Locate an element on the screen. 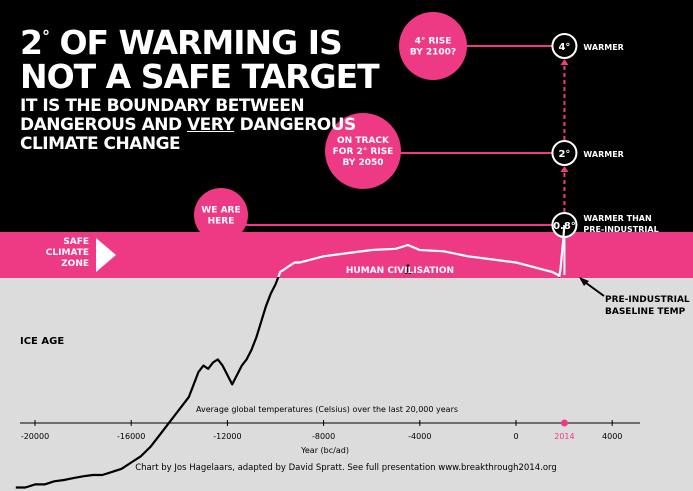 This screenshot has width=693, height=491. temperature-marker-label: 4° is located at coordinates (564, 47).